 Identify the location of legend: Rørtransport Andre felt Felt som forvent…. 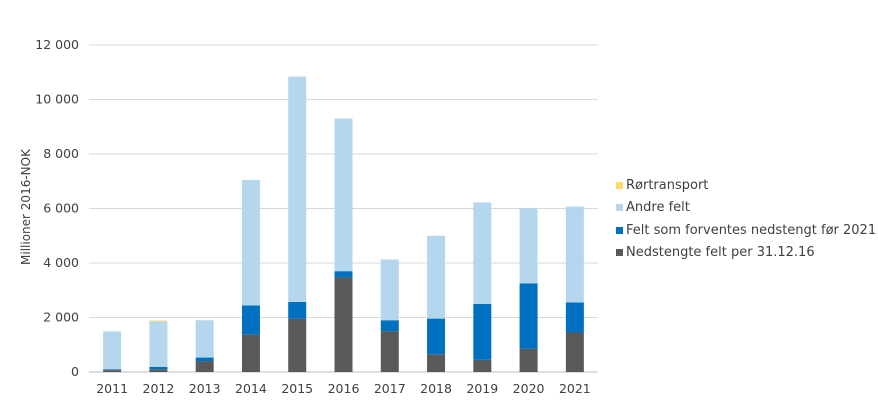
(746, 219).